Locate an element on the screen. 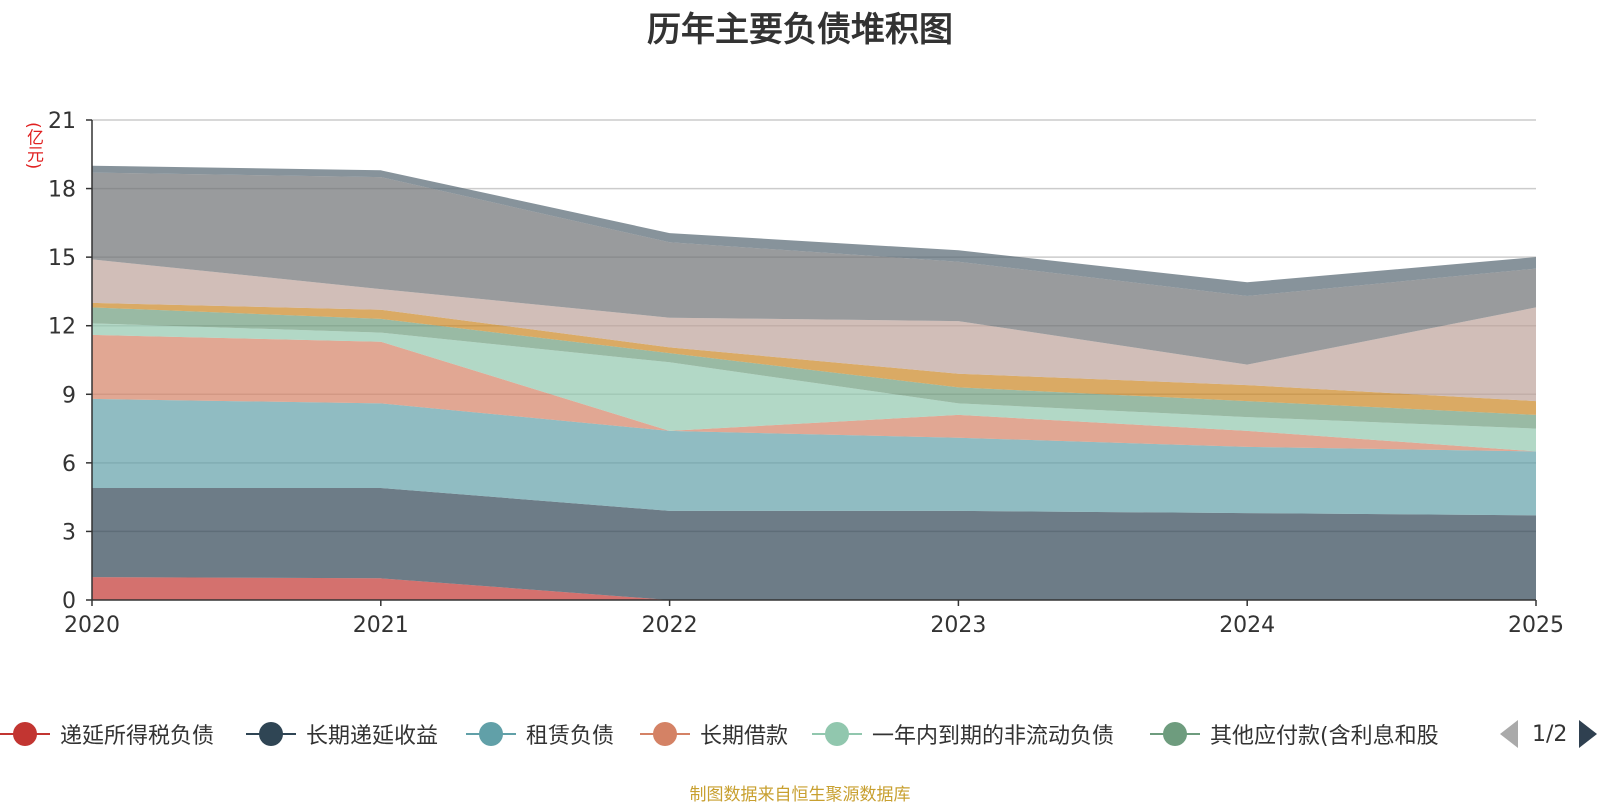  legend-page-indicator: 1/2 is located at coordinates (1550, 734).